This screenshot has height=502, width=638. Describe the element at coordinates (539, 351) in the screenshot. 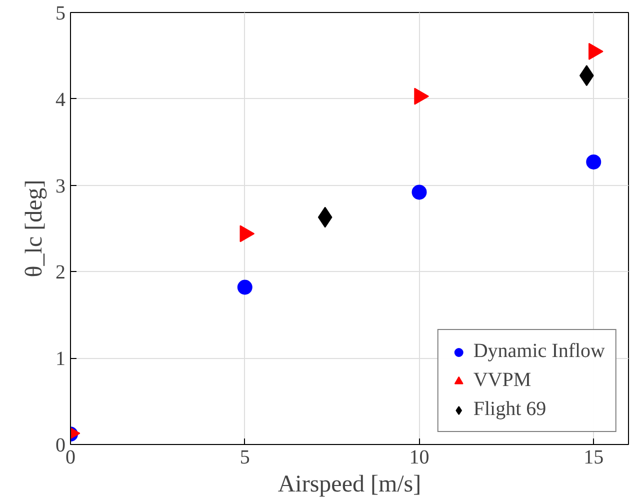

I see `legend-label: Dynamic Inflow` at that location.